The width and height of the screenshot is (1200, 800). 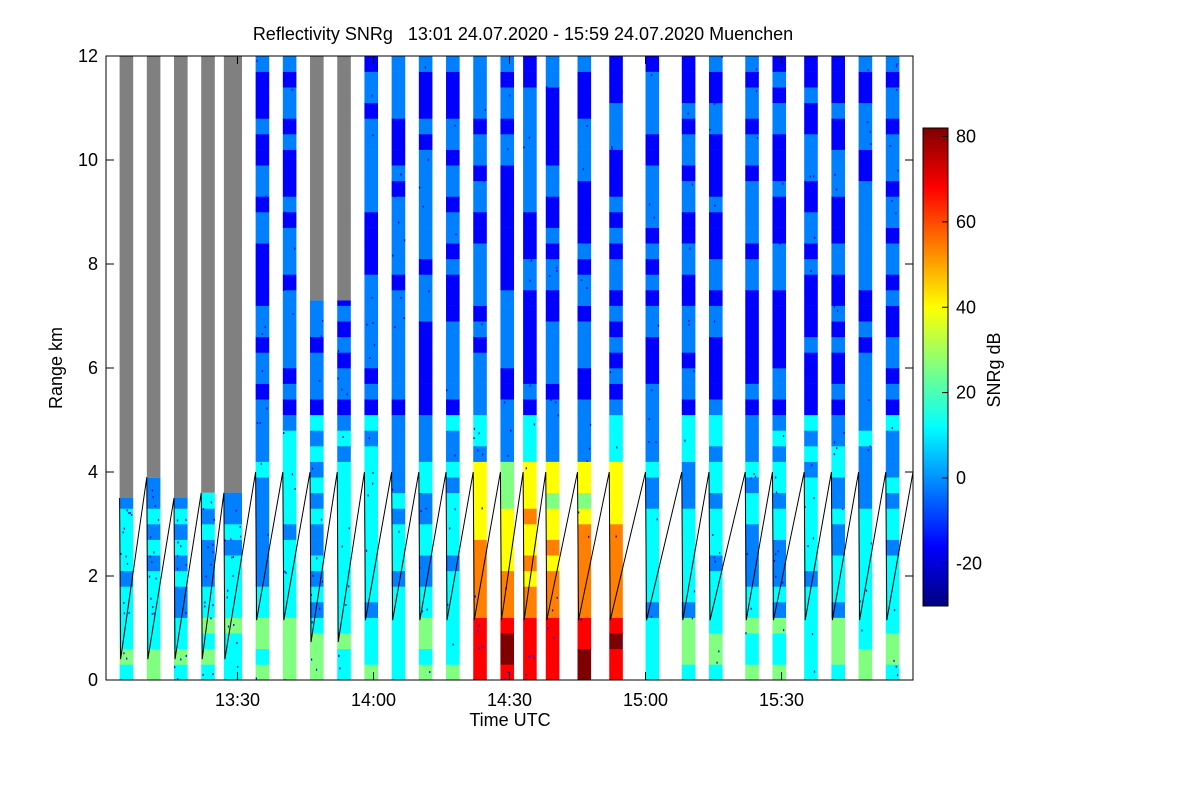 I want to click on y-tick-label: 10, so click(x=88, y=160).